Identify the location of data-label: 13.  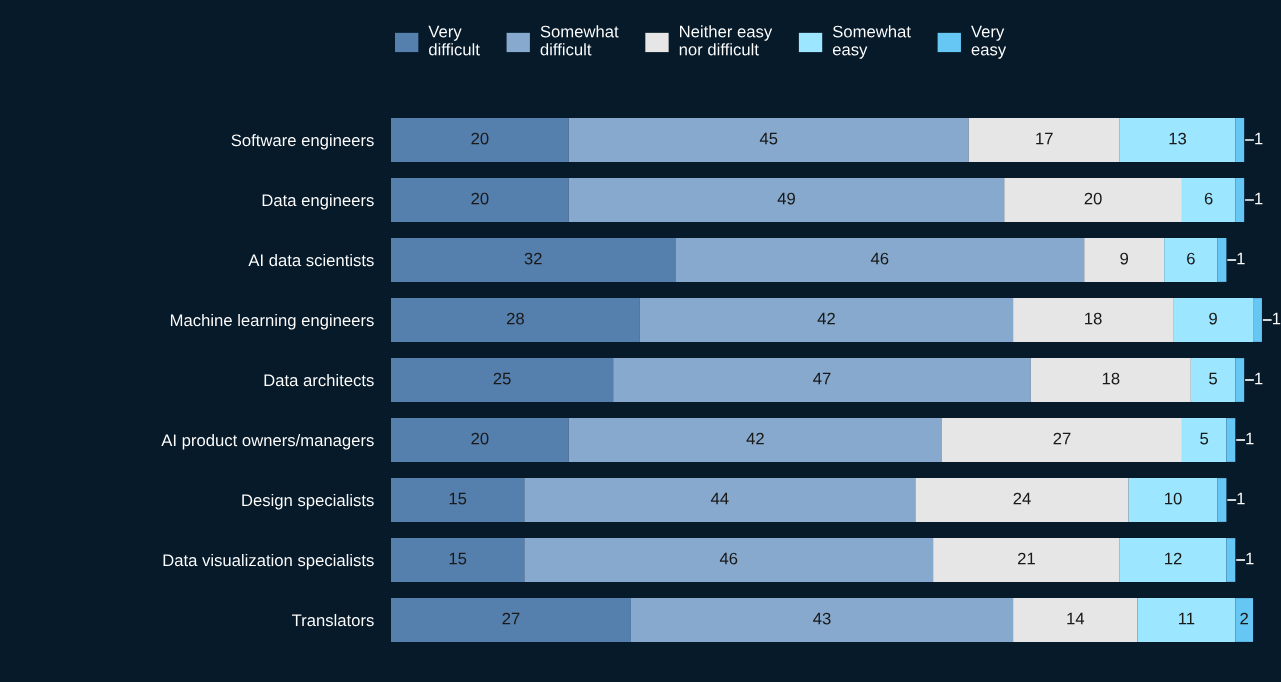
(1178, 138).